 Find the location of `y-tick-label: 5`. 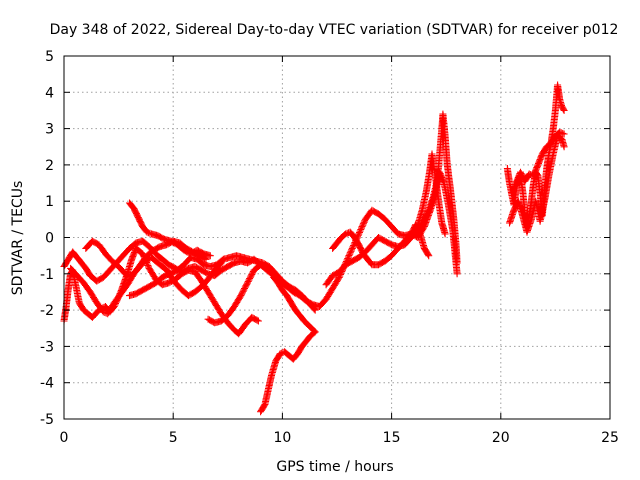

y-tick-label: 5 is located at coordinates (49, 57).